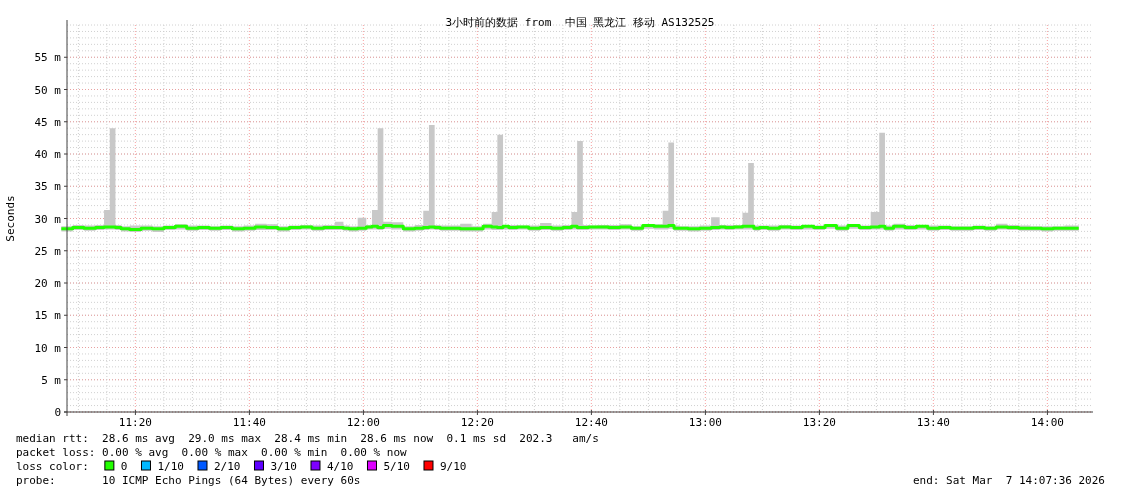 The image size is (1121, 494). What do you see at coordinates (124, 466) in the screenshot?
I see `legend-label: 0` at bounding box center [124, 466].